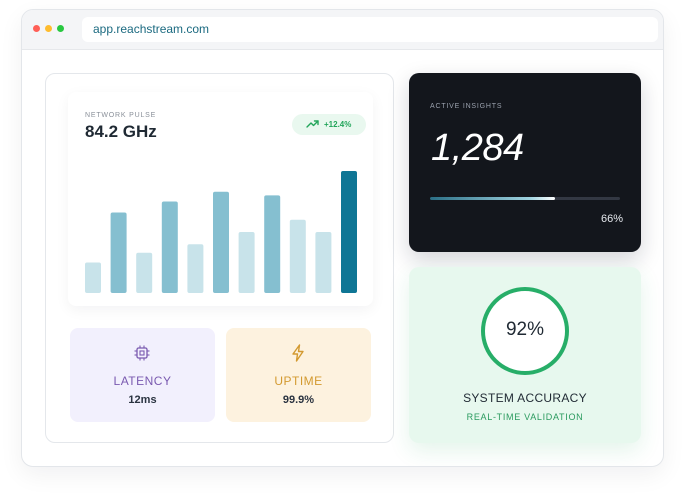 The image size is (684, 500). I want to click on cpu-chip-icon, so click(142, 353).